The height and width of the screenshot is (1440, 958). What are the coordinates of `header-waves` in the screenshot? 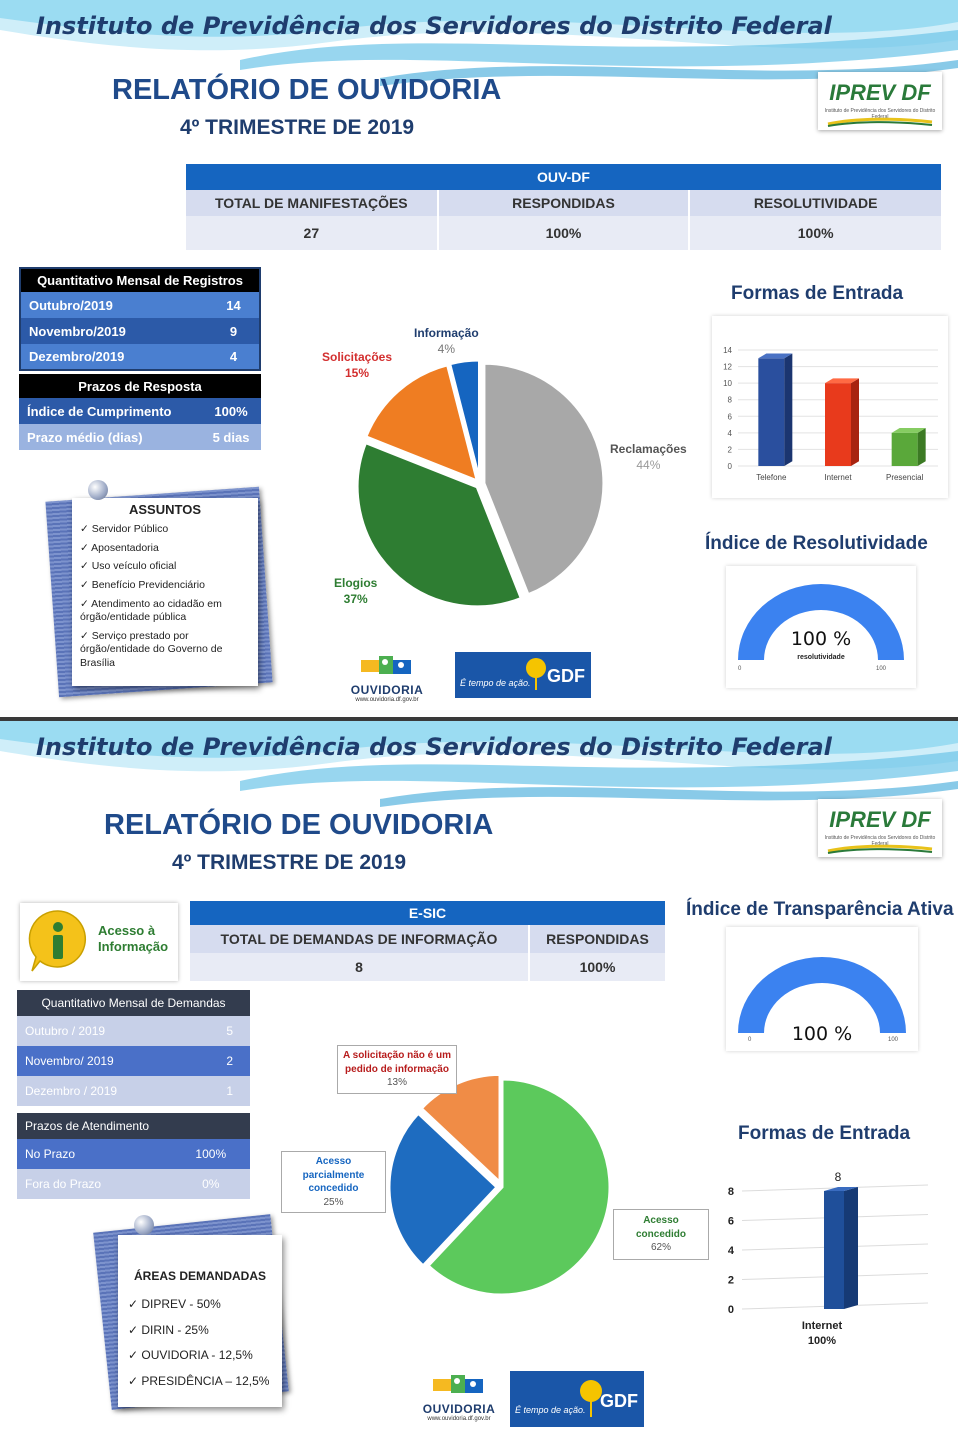 It's located at (479, 764).